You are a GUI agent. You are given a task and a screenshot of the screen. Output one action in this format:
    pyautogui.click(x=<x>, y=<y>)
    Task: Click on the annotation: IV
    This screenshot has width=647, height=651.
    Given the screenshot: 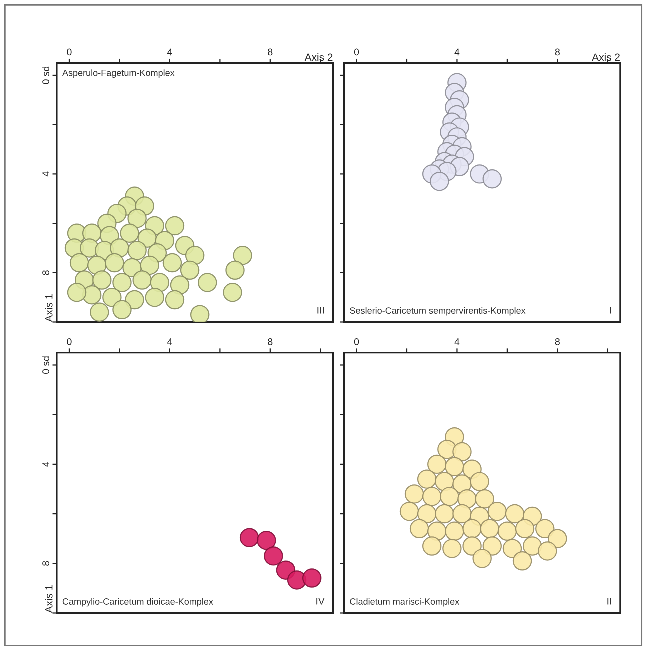 What is the action you would take?
    pyautogui.click(x=320, y=601)
    